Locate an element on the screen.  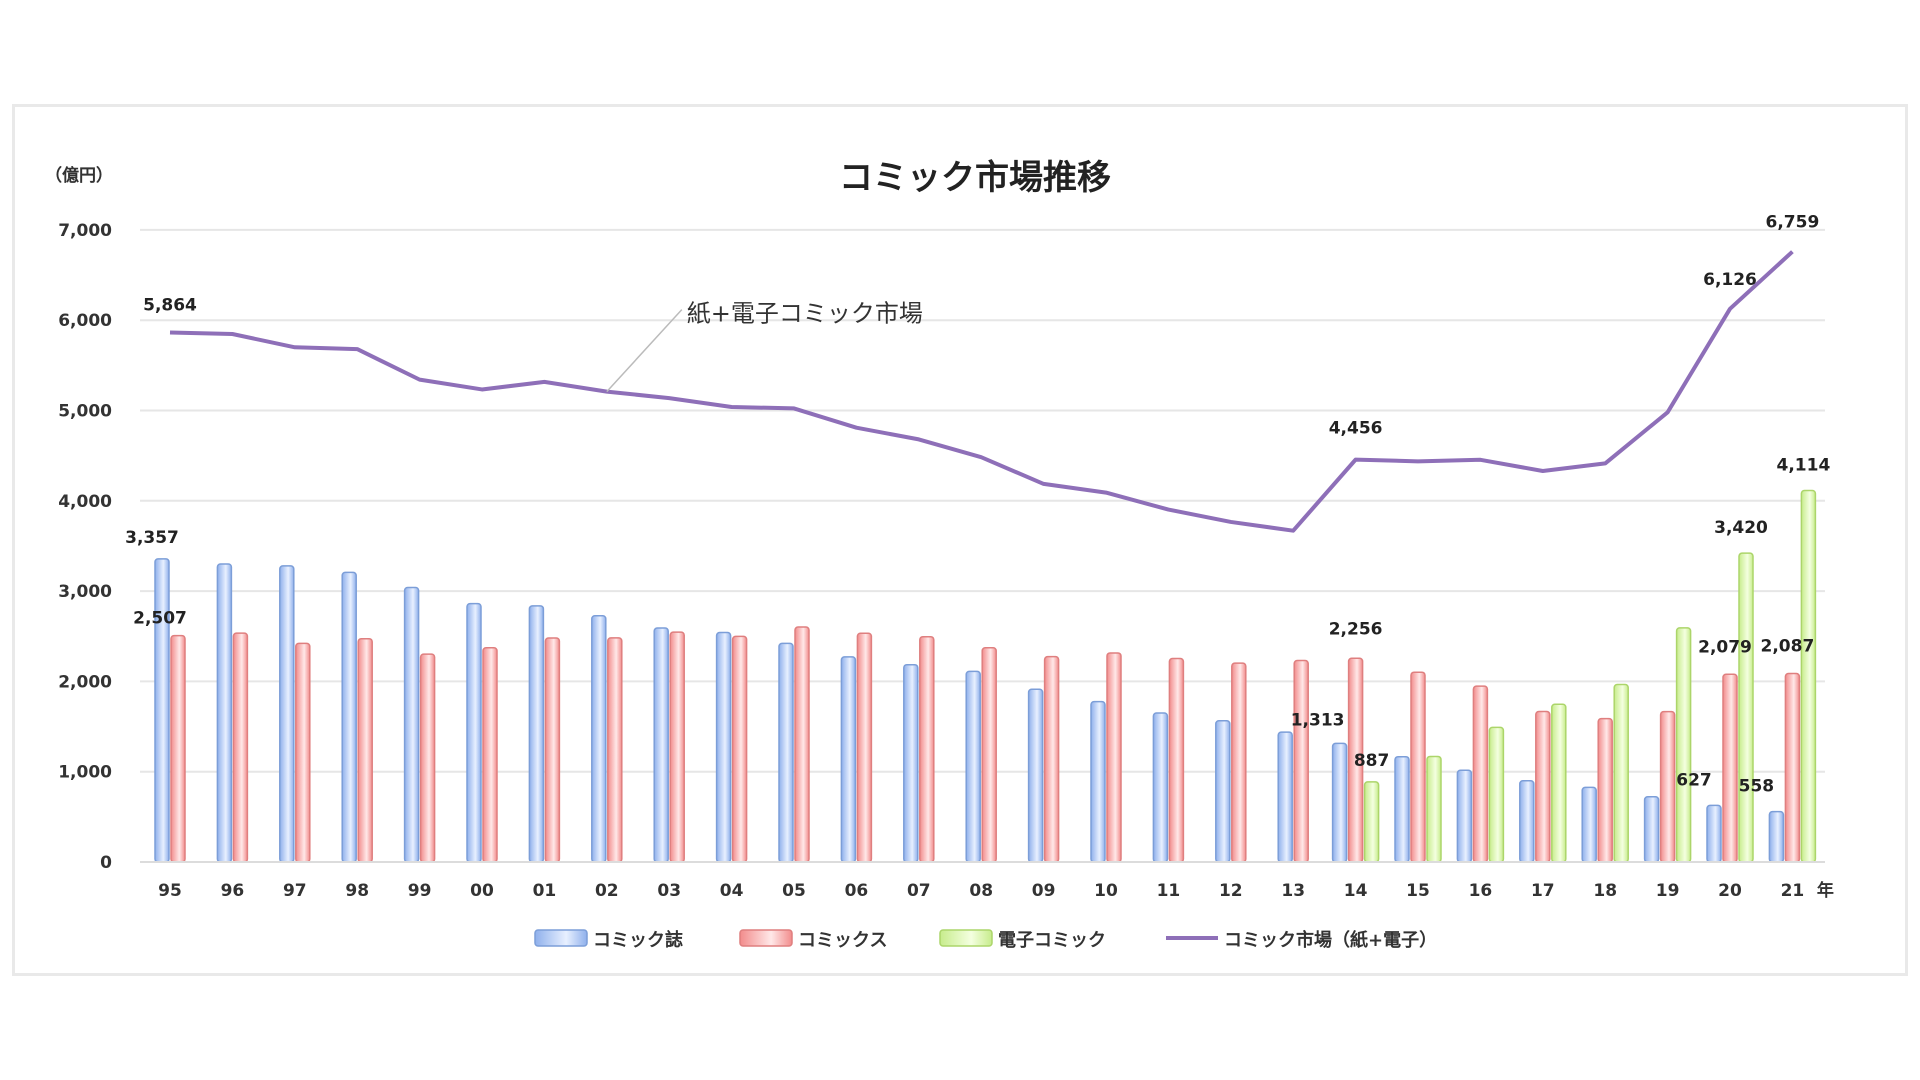
legend-item-total: コミック市場（紙+電子） is located at coordinates (1301, 940).